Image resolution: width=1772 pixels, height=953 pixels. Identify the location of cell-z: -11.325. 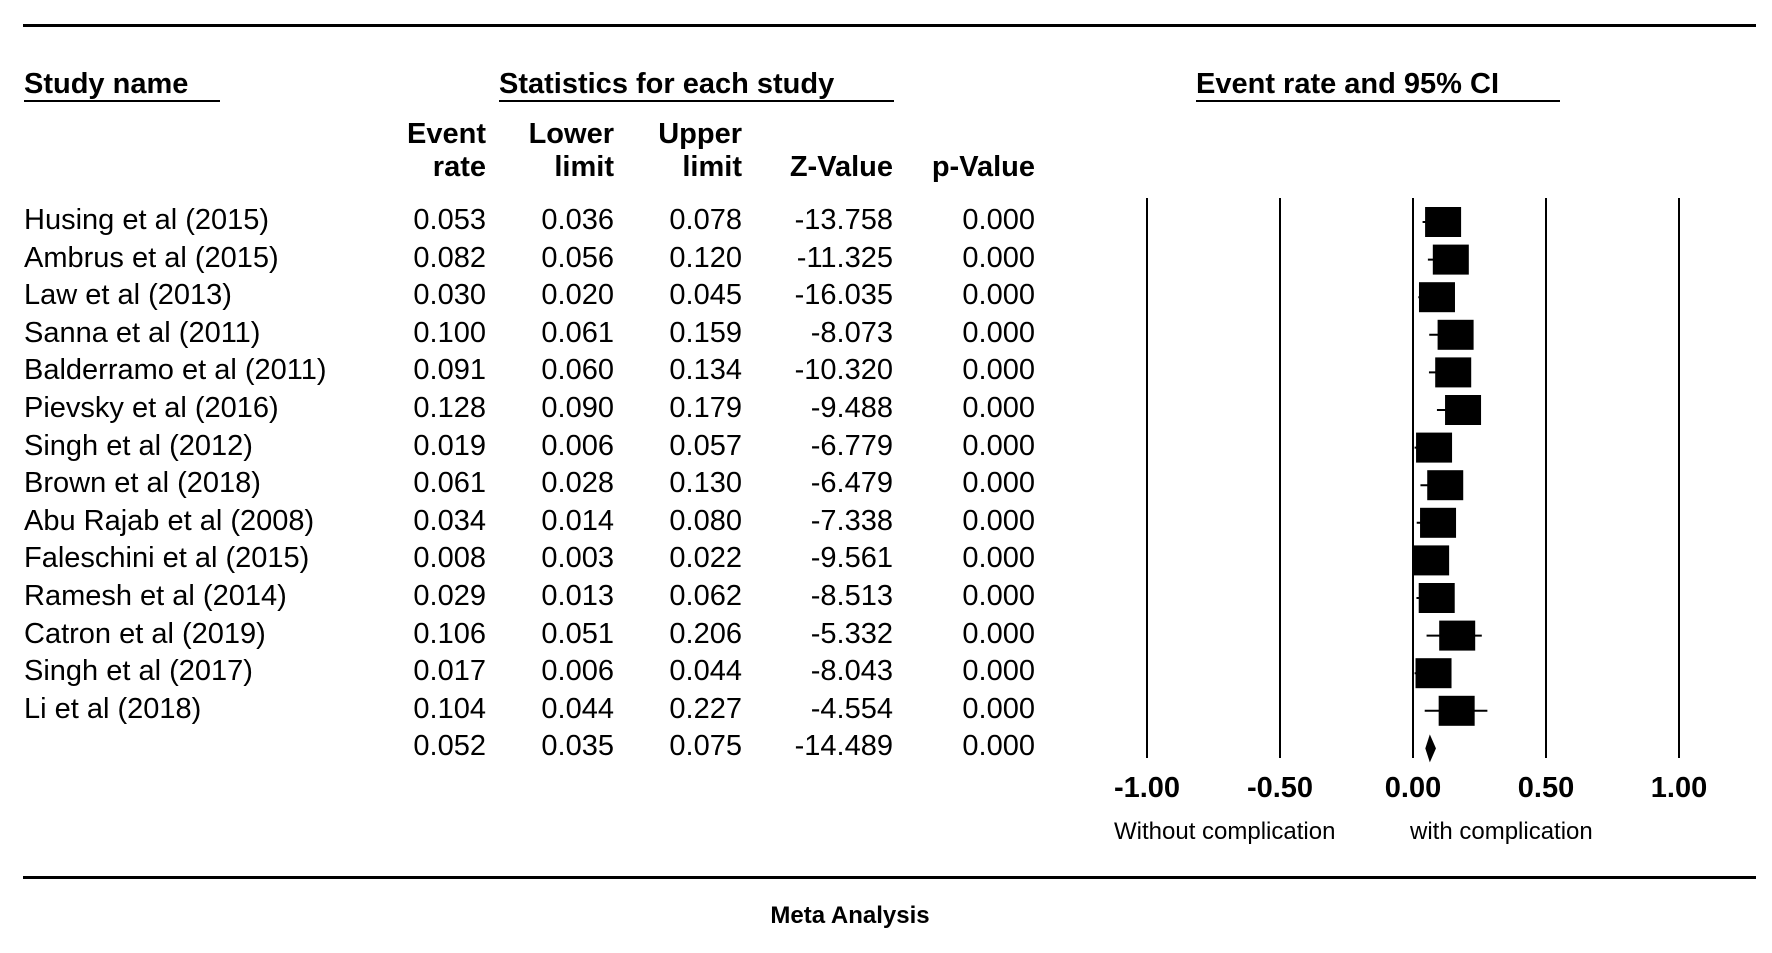
(844, 258).